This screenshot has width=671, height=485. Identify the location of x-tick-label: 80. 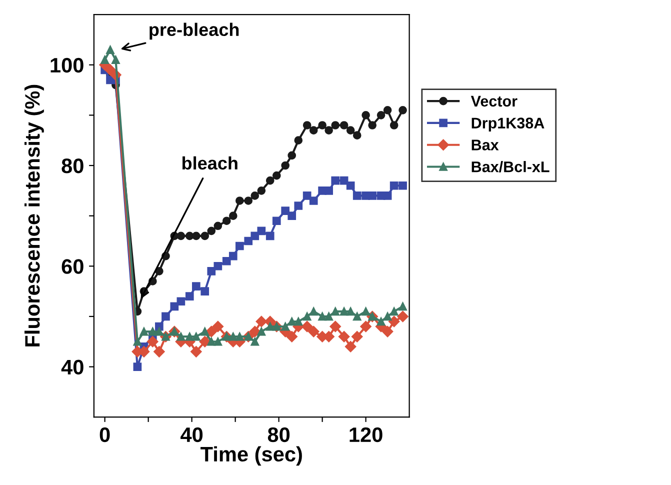
(279, 434).